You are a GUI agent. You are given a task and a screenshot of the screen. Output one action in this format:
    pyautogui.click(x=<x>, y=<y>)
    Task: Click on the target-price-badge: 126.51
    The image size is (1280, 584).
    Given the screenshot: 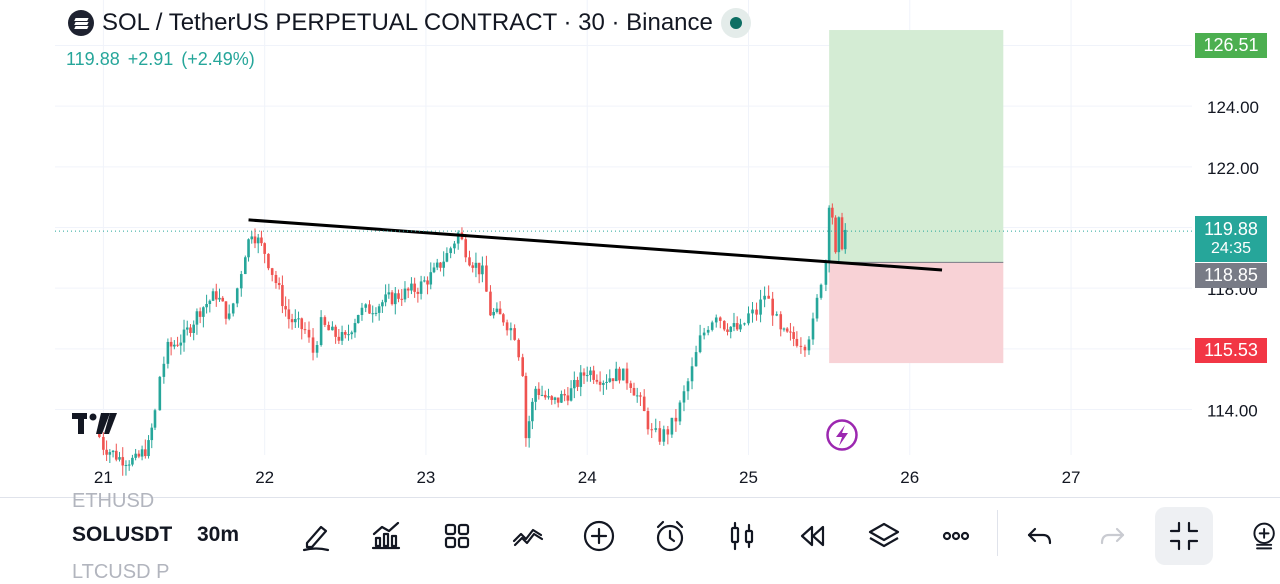 What is the action you would take?
    pyautogui.click(x=1231, y=45)
    